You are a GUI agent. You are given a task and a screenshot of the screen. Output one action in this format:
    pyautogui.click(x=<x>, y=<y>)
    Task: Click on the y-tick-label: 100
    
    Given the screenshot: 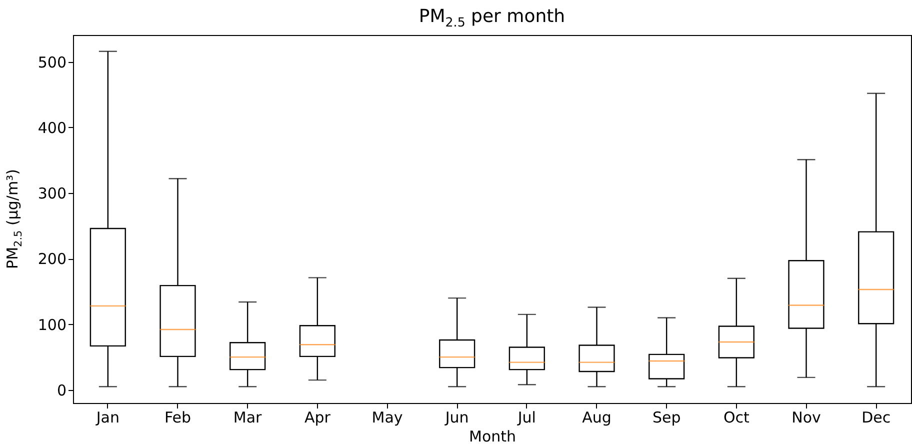 What is the action you would take?
    pyautogui.click(x=52, y=325)
    